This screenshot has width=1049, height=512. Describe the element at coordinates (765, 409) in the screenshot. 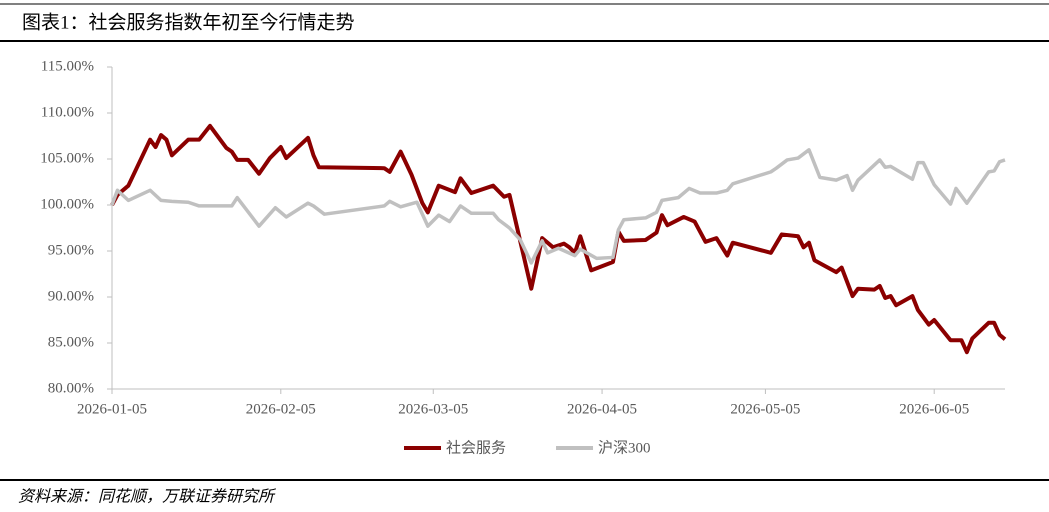

I see `x-tick-label: 2026-05-05` at that location.